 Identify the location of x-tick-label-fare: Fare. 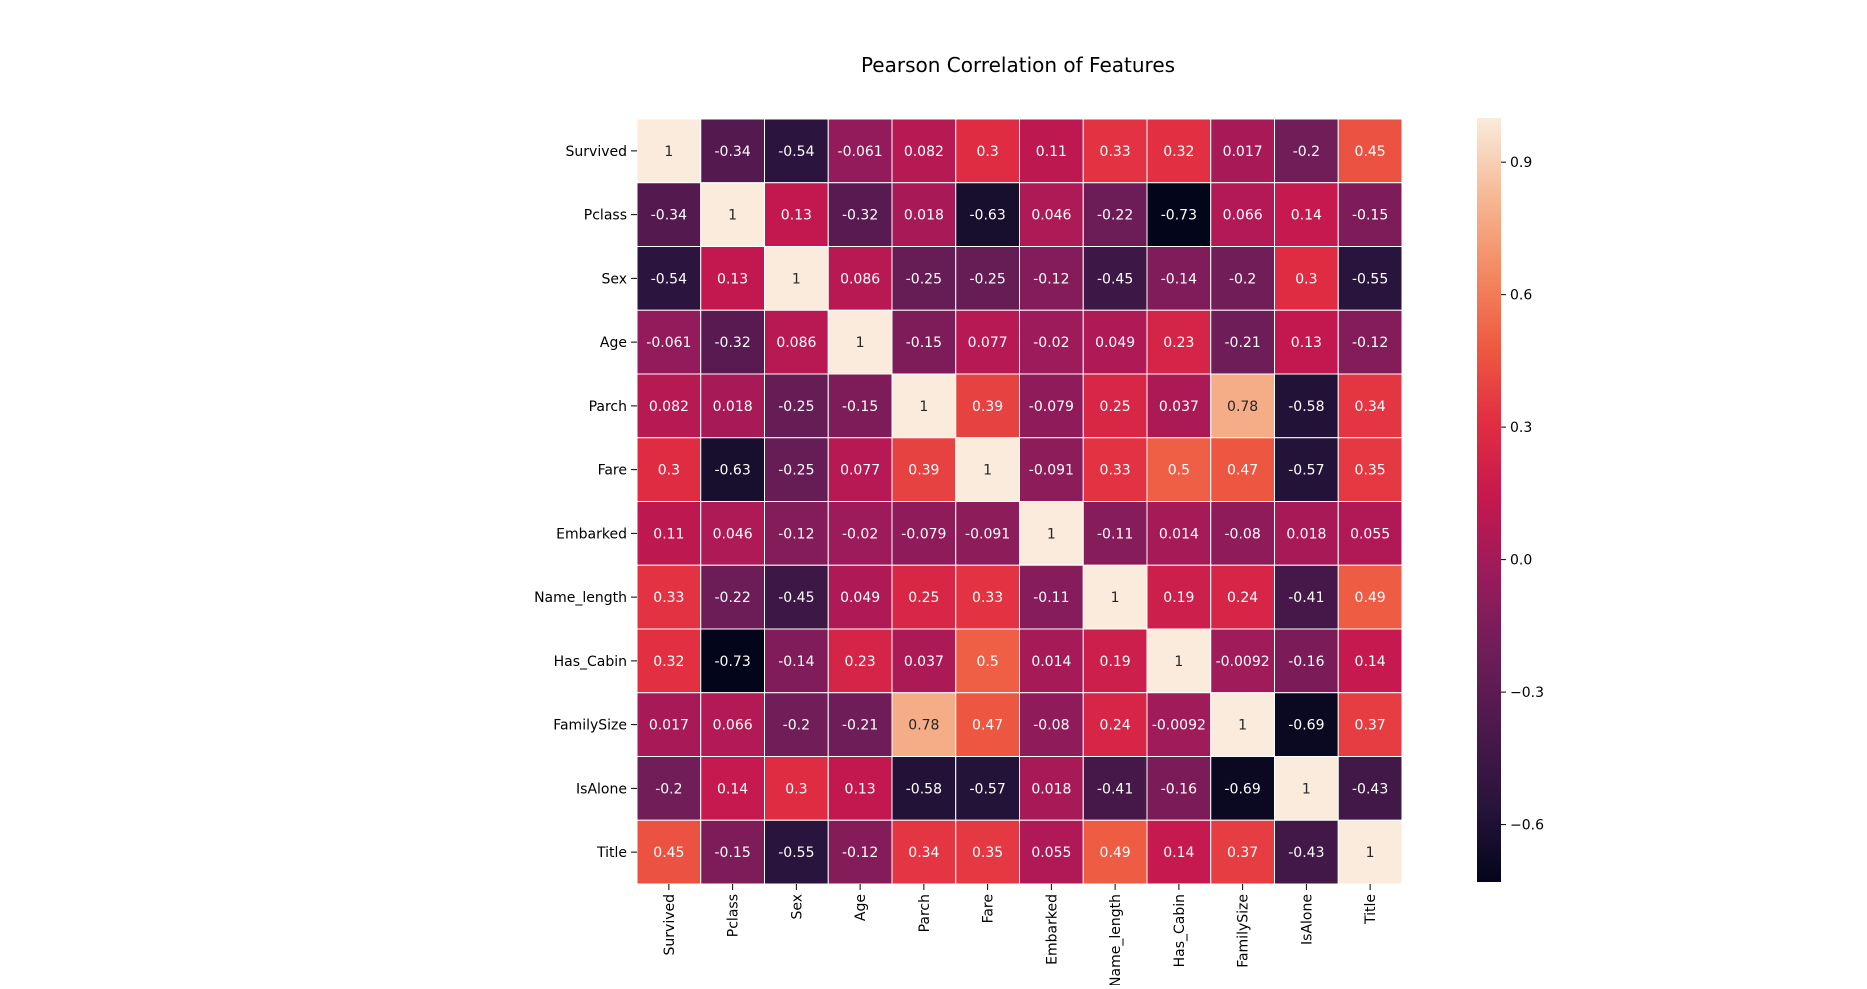
(989, 908).